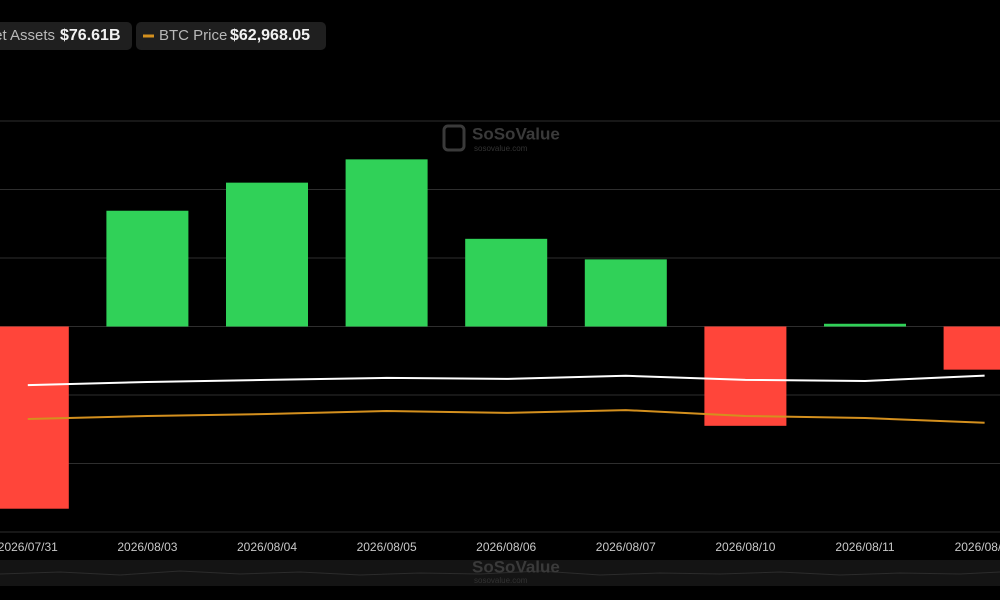 This screenshot has height=600, width=1000. I want to click on x-tick-label: 2026/07/31, so click(29, 547).